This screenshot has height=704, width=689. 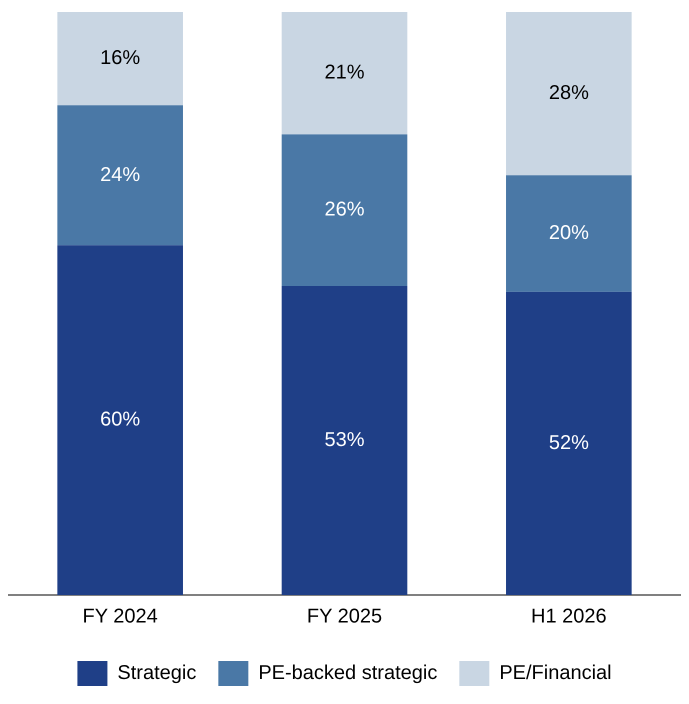 I want to click on data-label: 20%, so click(x=569, y=233).